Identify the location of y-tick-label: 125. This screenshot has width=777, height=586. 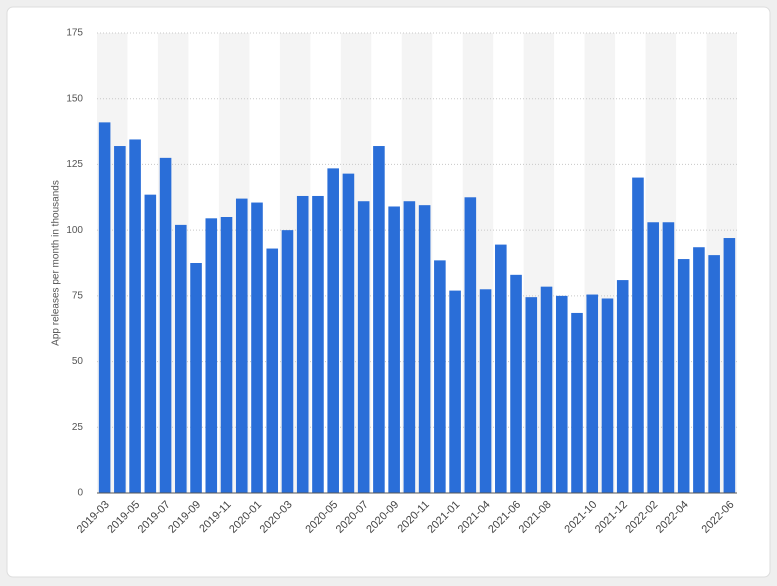
(74, 164).